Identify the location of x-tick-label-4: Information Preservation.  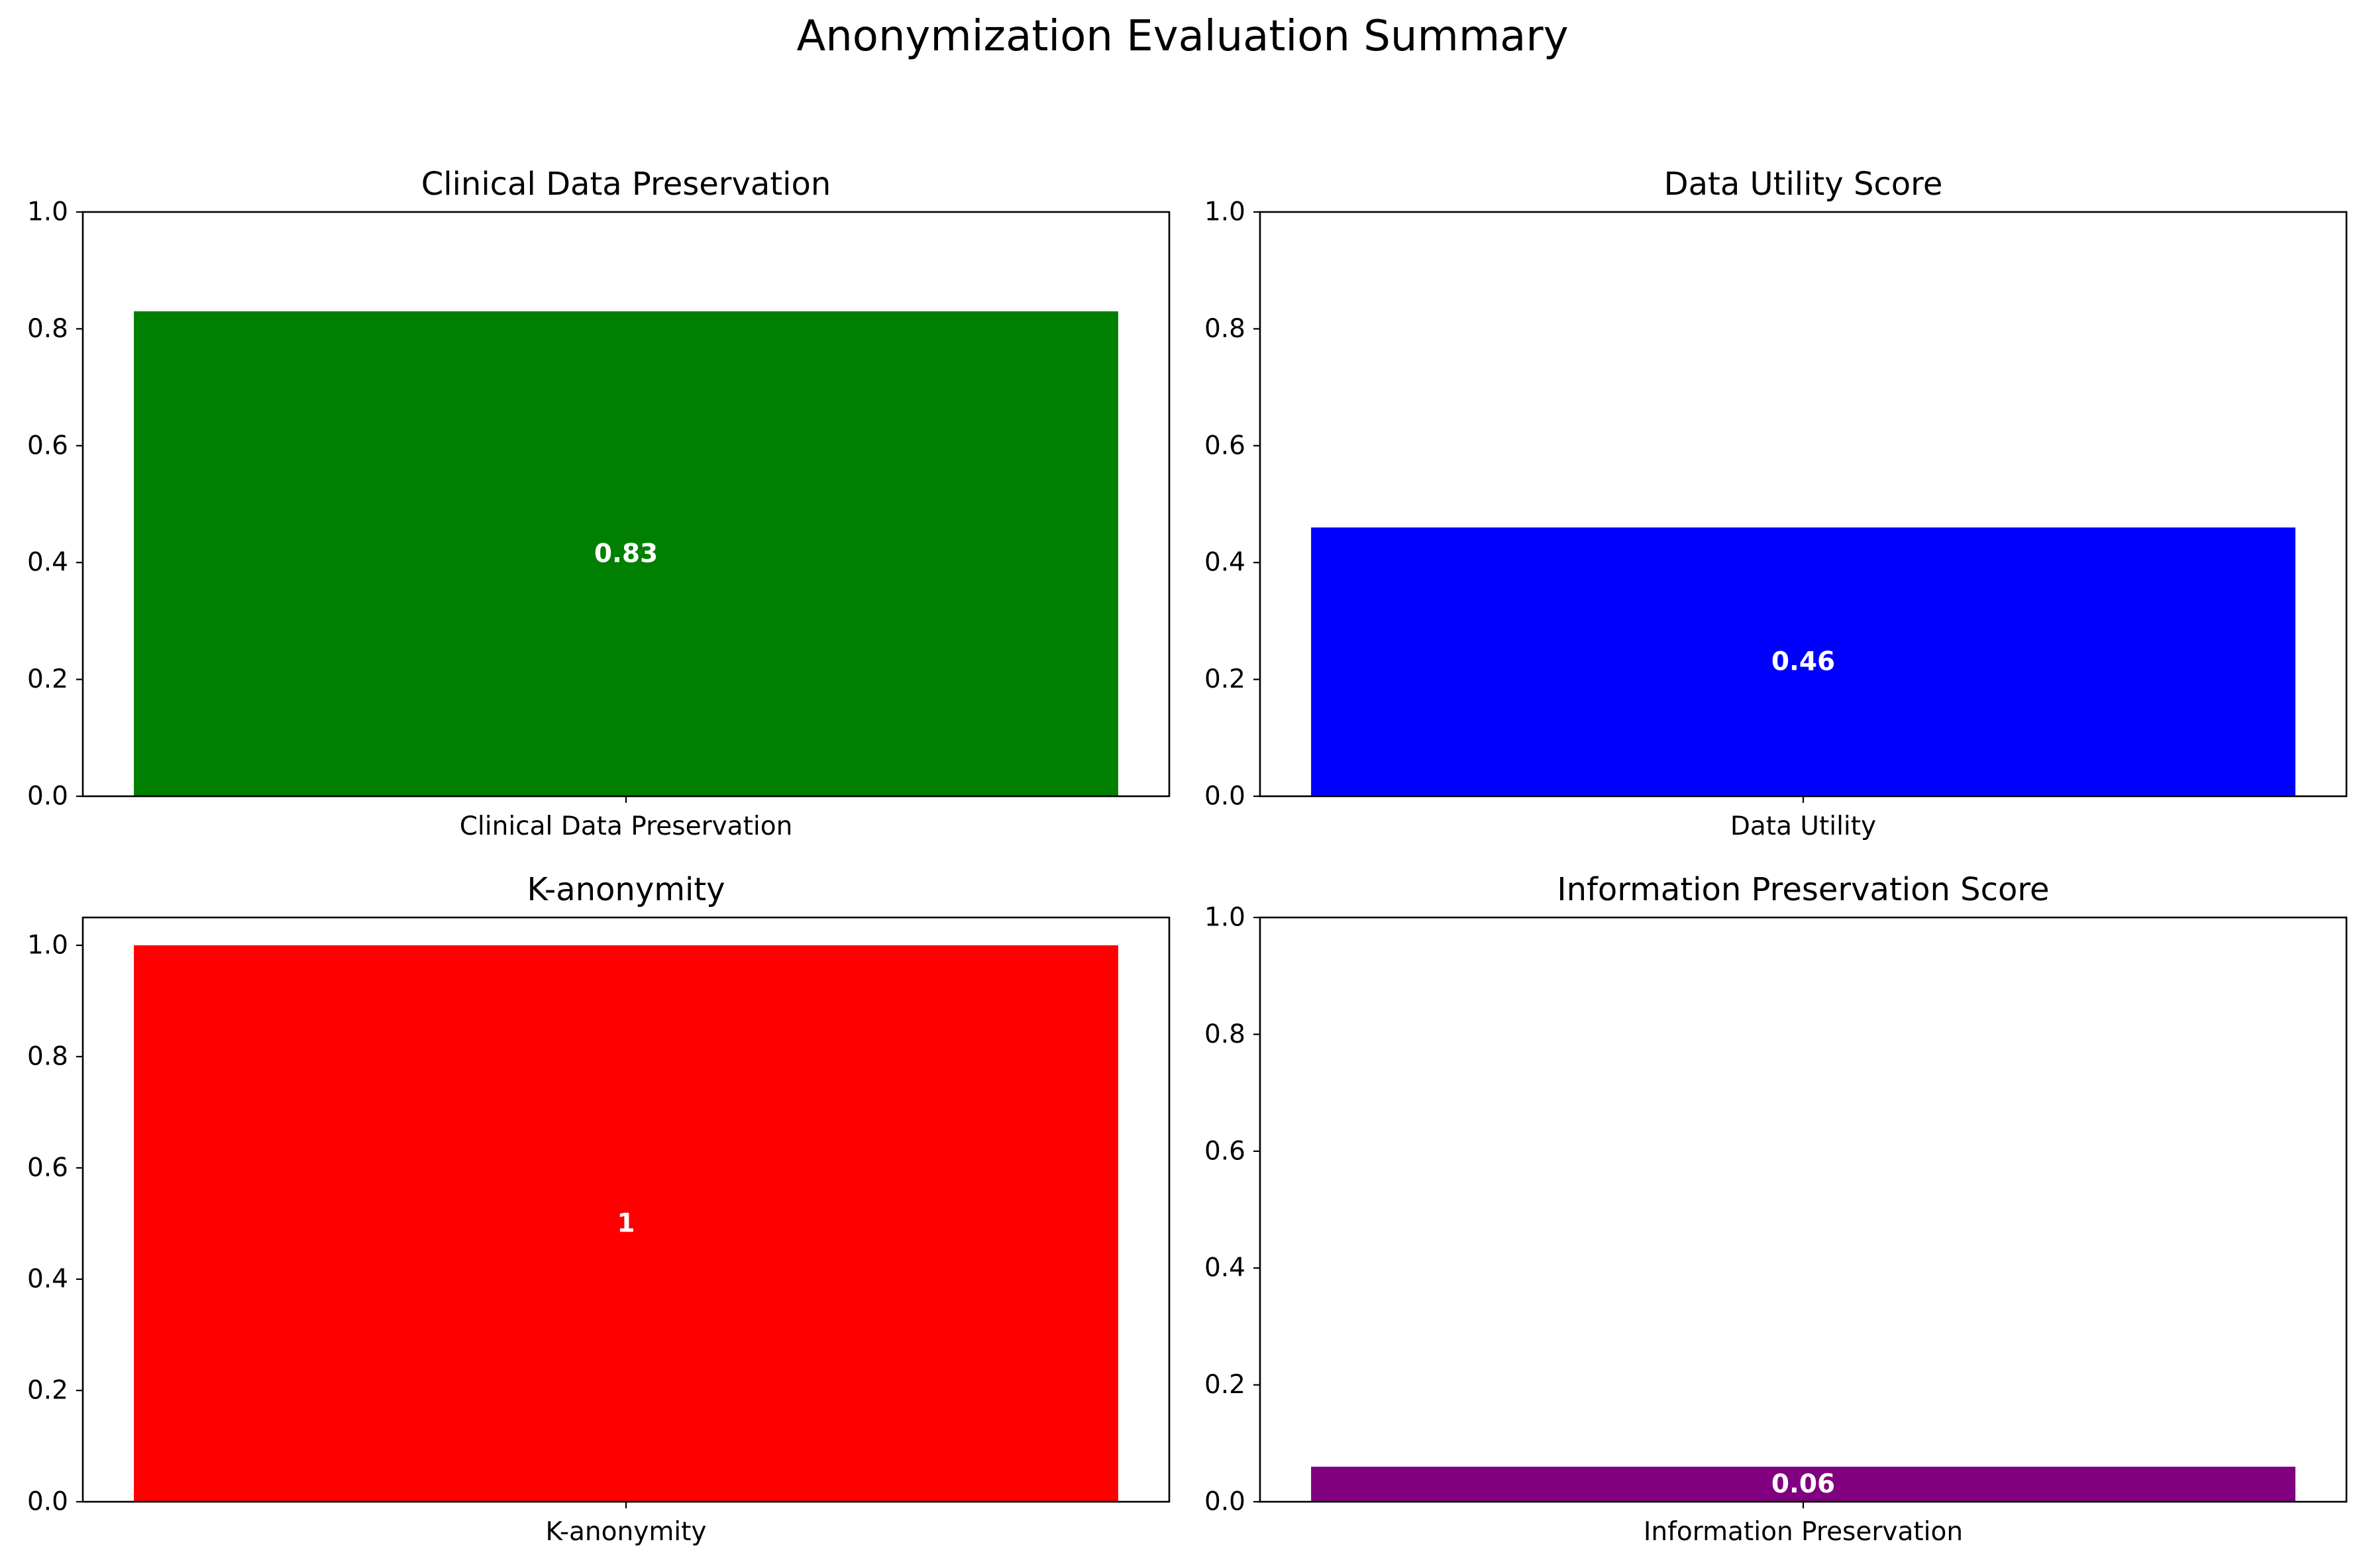
(1803, 1532).